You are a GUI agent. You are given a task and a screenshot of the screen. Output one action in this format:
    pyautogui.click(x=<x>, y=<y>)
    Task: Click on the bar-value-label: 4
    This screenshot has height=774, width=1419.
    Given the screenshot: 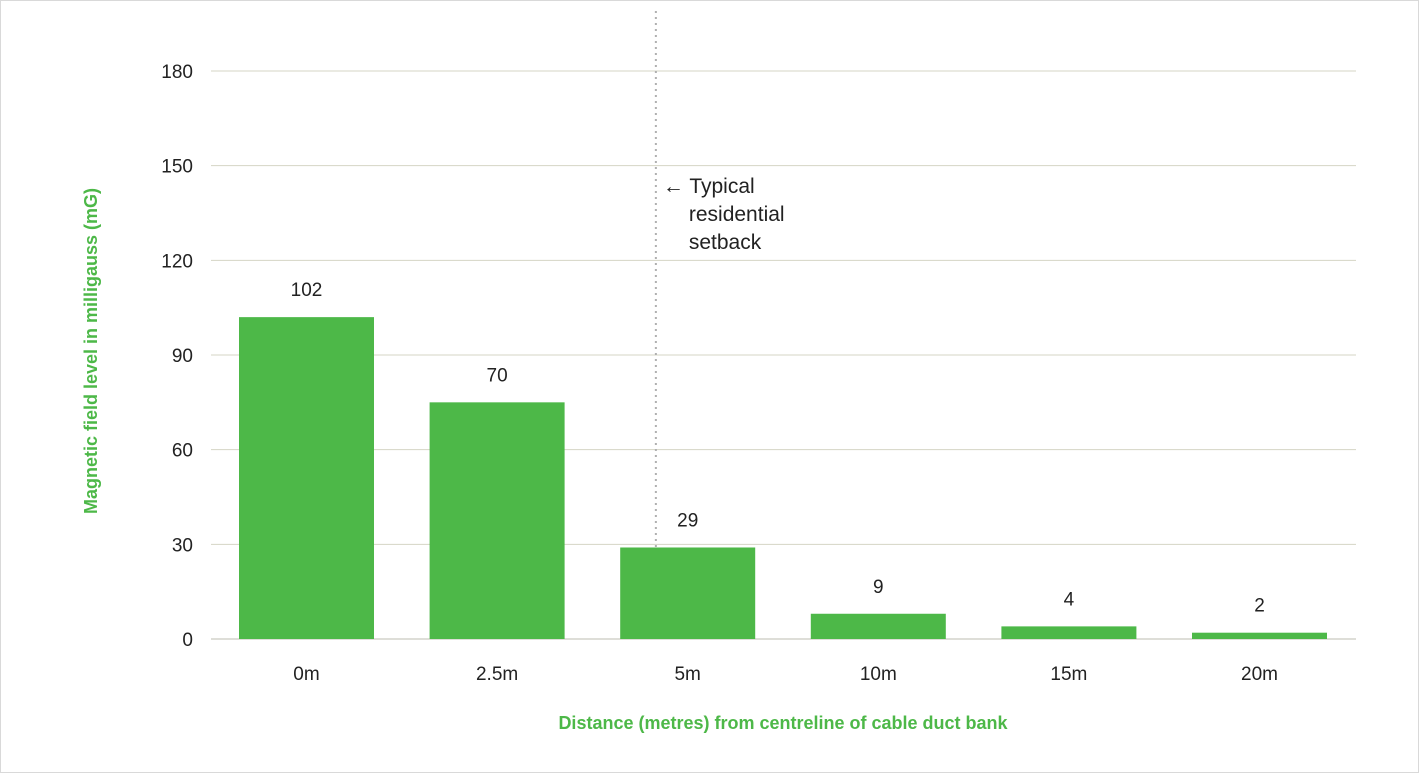 What is the action you would take?
    pyautogui.click(x=1069, y=599)
    